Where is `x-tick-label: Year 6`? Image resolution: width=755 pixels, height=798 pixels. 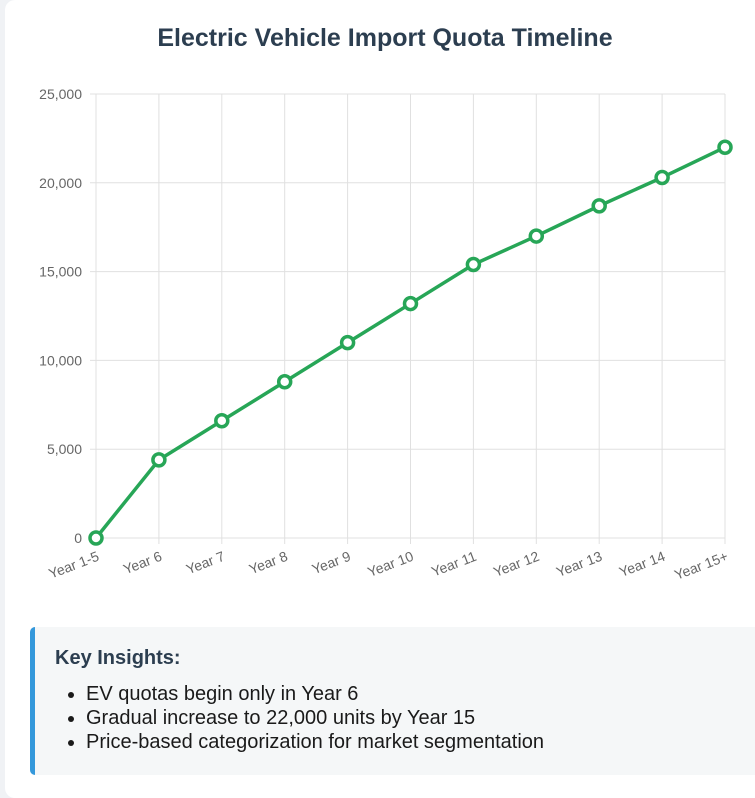 x-tick-label: Year 6 is located at coordinates (142, 562).